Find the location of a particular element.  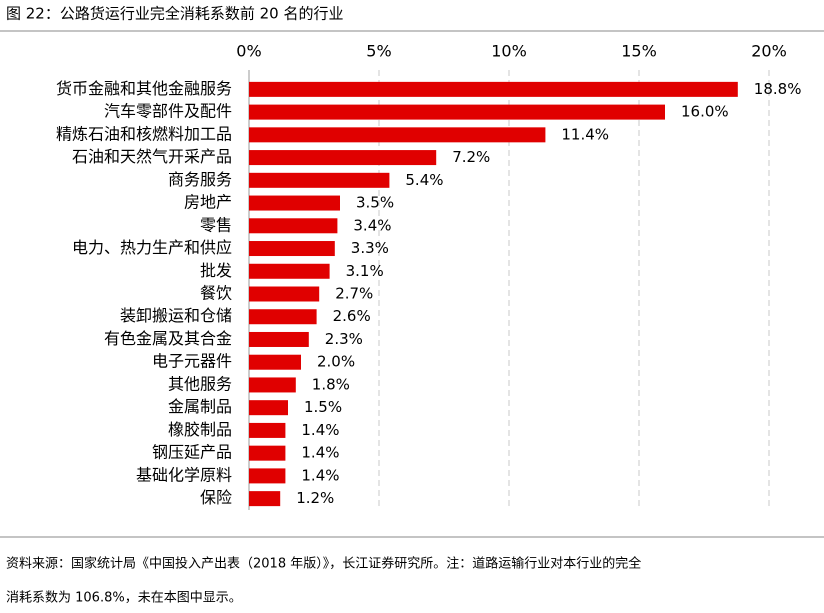

data-label: 16.0% is located at coordinates (705, 112).